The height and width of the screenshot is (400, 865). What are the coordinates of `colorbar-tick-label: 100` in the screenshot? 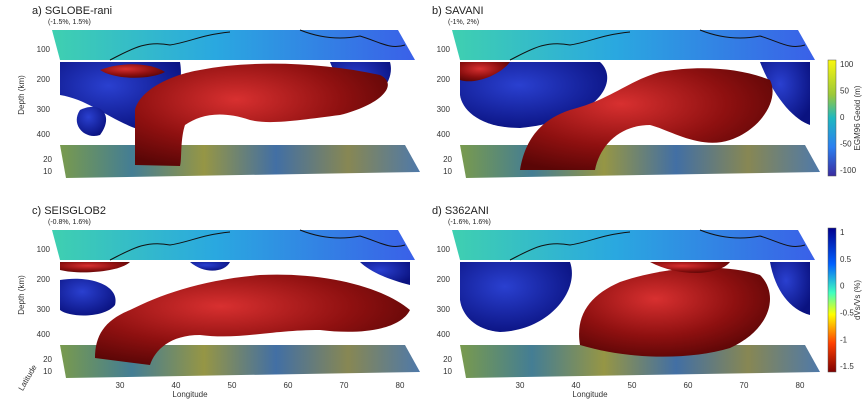 It's located at (847, 64).